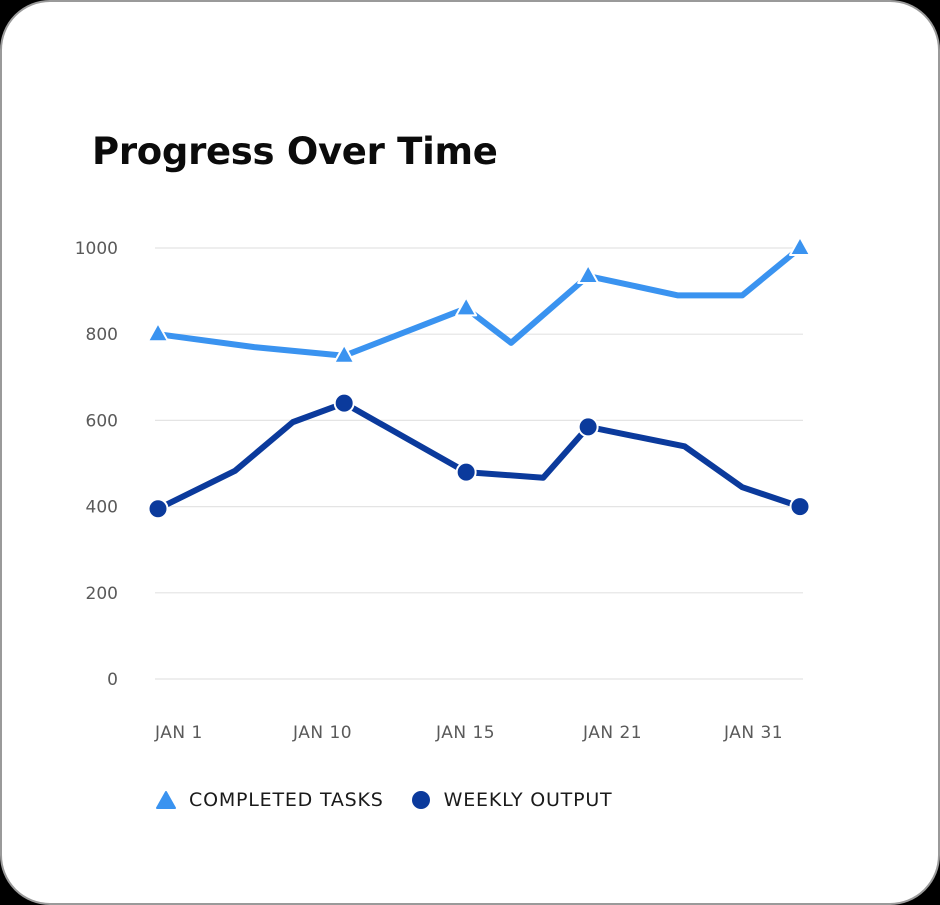 The height and width of the screenshot is (905, 940). I want to click on series-line-weekly-output, so click(479, 456).